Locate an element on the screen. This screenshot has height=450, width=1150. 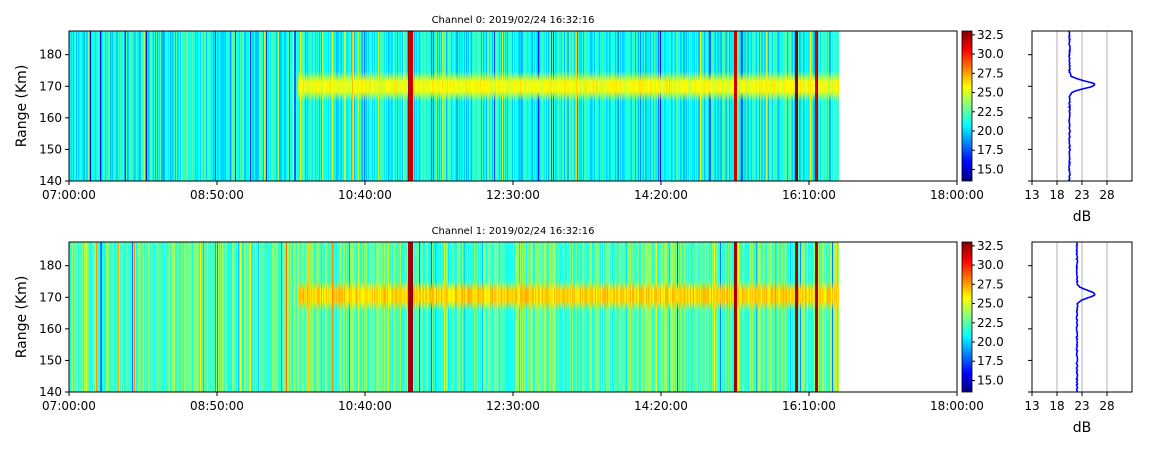
panel-title: Channel 1: 2019/02/24 16:32:16 is located at coordinates (513, 231).